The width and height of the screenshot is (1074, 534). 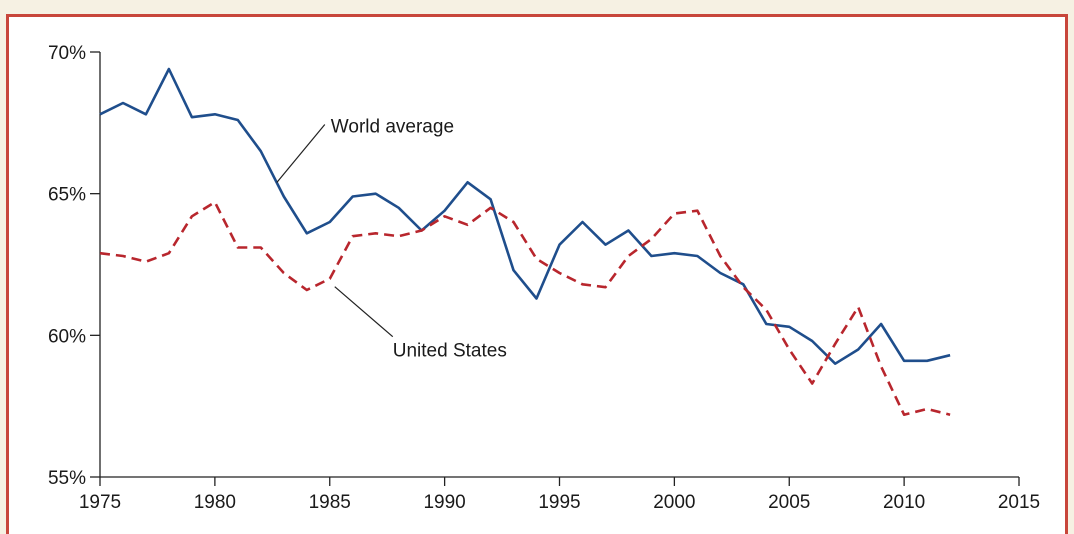 I want to click on x-tick-label: 1975, so click(x=100, y=502).